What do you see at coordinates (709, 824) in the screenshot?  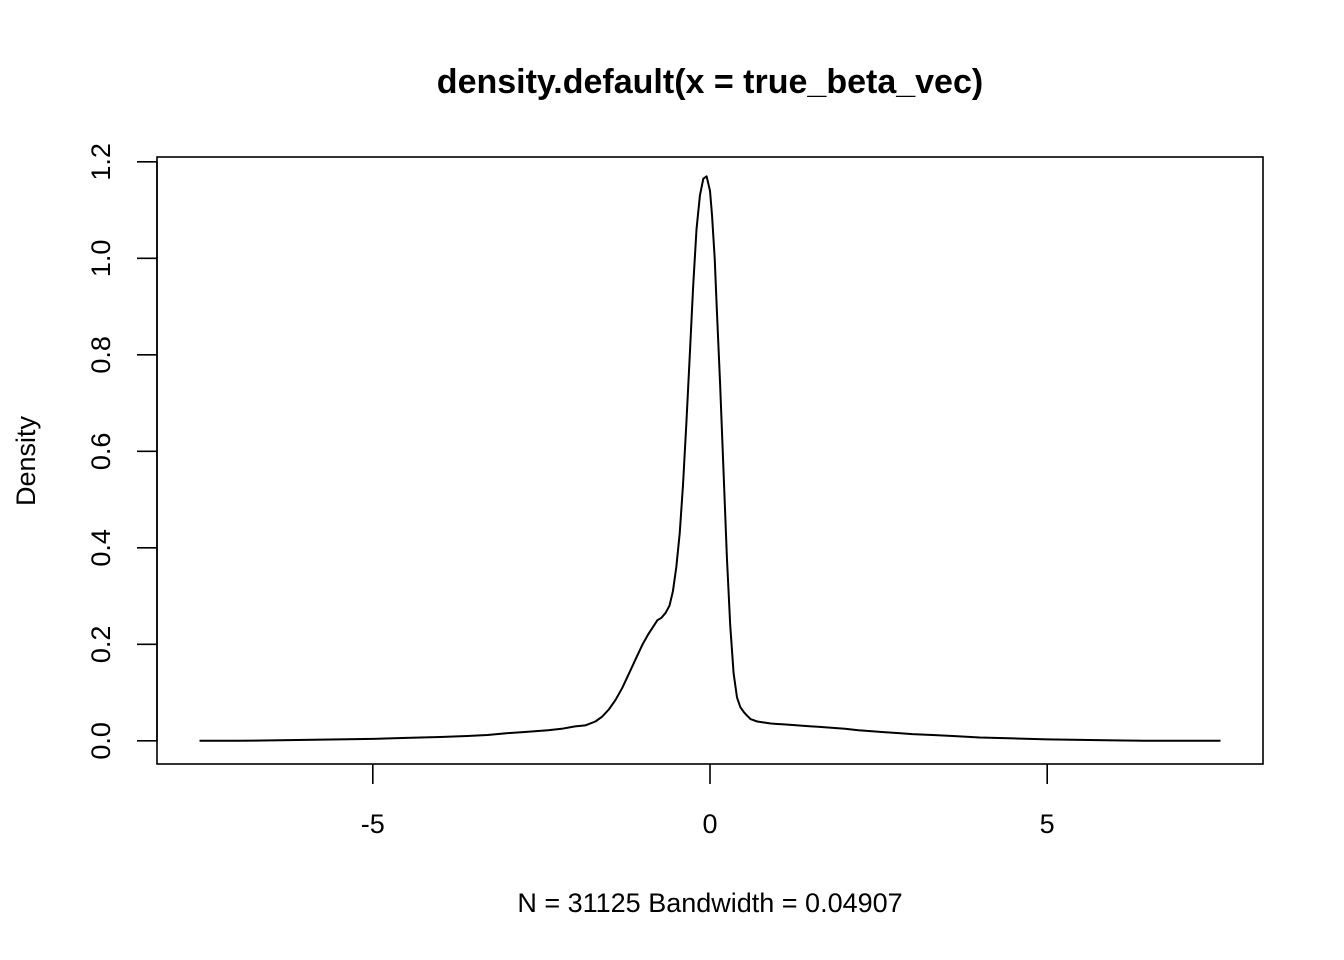 I see `x-tick-label: 0` at bounding box center [709, 824].